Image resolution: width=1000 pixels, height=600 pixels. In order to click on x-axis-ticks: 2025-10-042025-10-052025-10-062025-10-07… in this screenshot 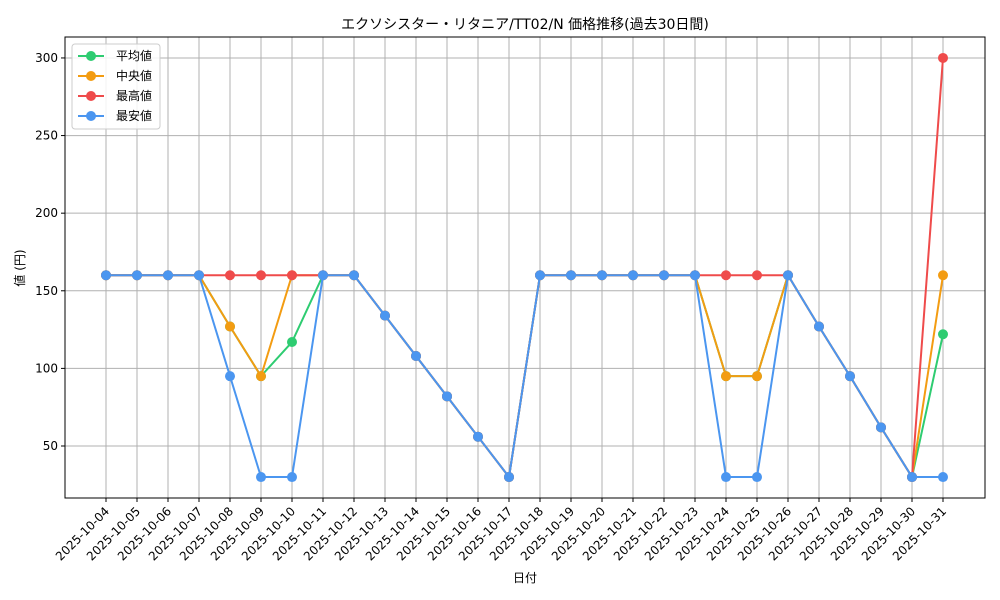, I will do `click(501, 530)`.